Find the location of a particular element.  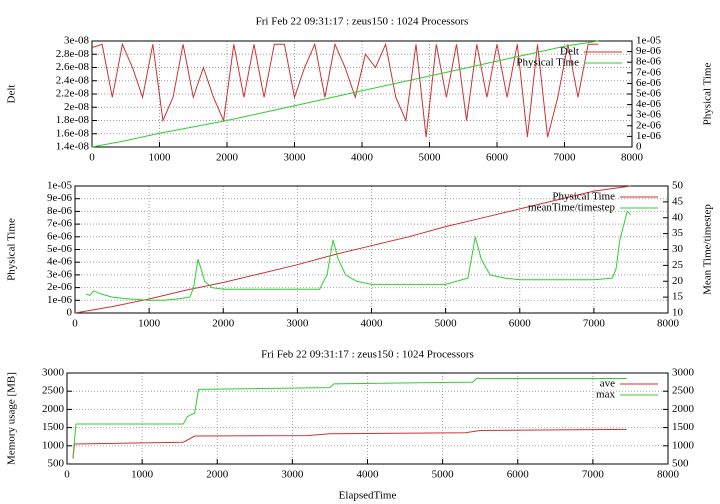

y-tick-label: 0 is located at coordinates (70, 313).